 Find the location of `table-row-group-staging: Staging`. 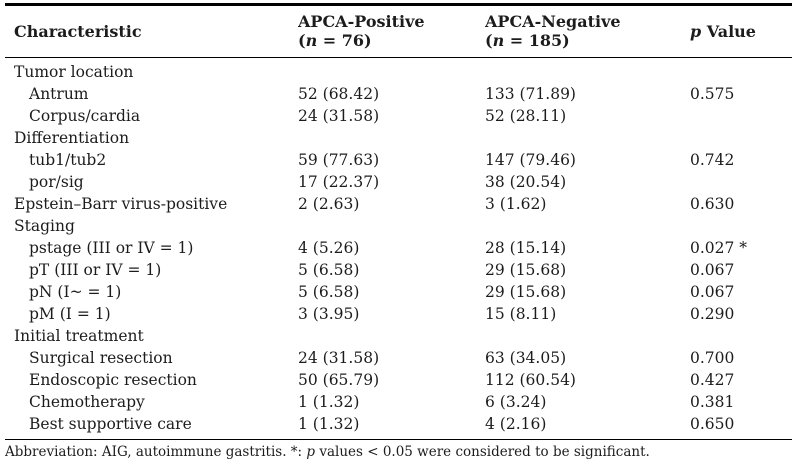

table-row-group-staging: Staging is located at coordinates (398, 226).